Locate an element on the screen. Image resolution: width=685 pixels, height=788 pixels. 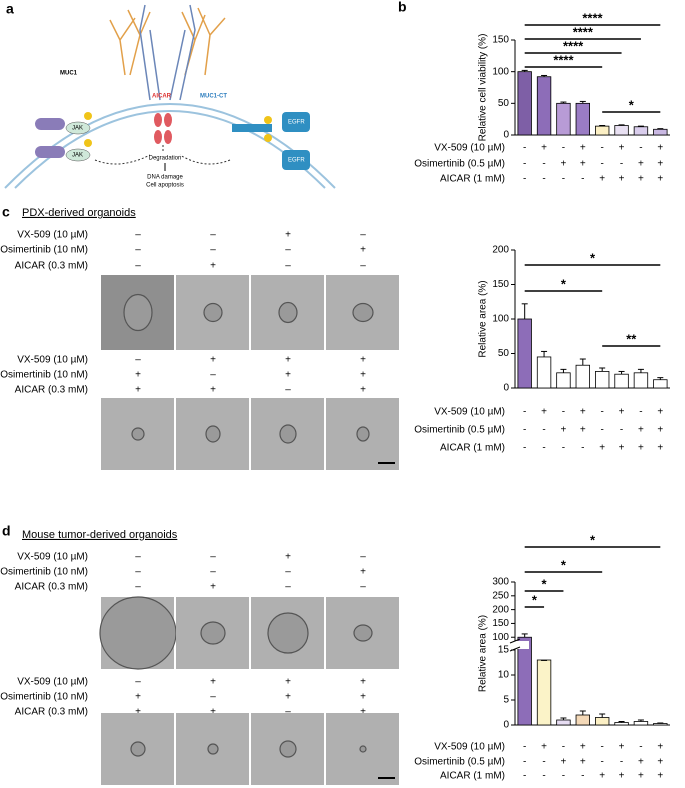
muc1-glycans is located at coordinates (167, 41).